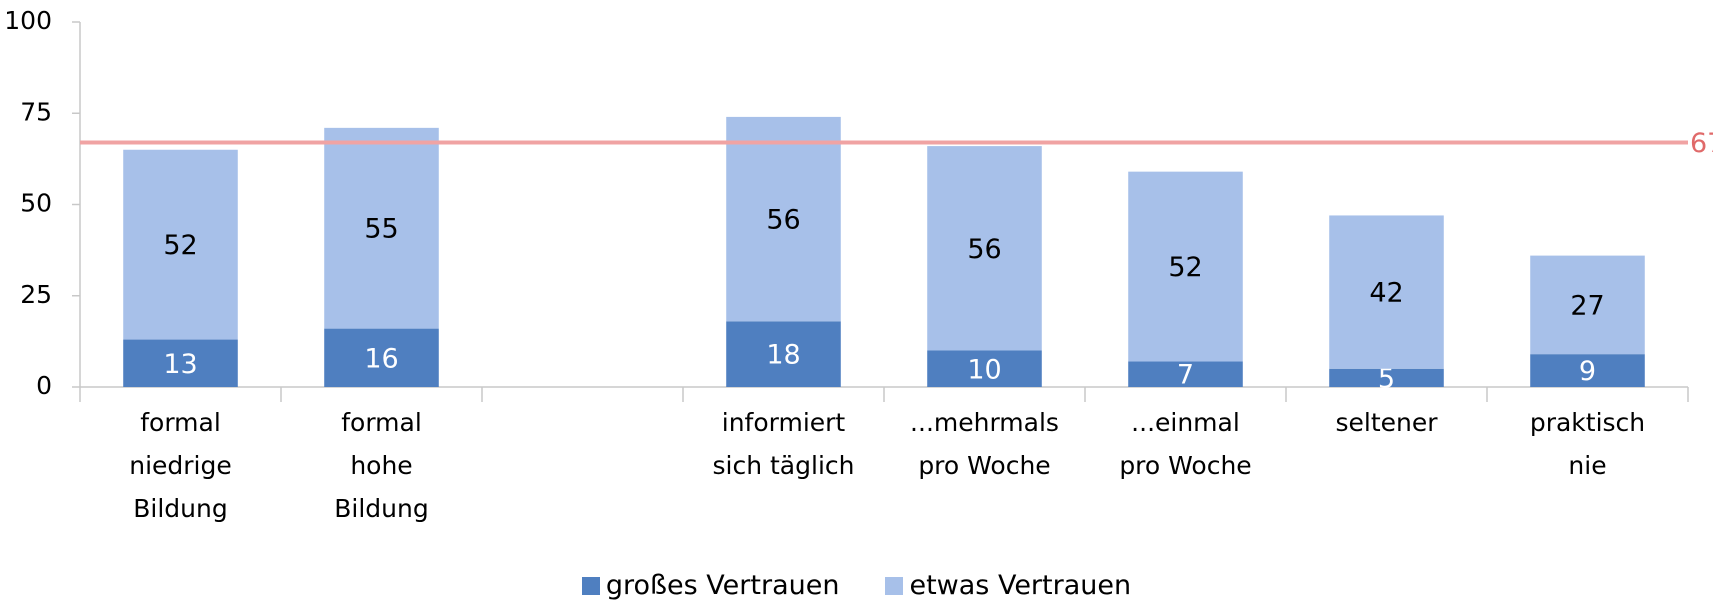 This screenshot has height=602, width=1713. I want to click on data-label: 27, so click(1587, 305).